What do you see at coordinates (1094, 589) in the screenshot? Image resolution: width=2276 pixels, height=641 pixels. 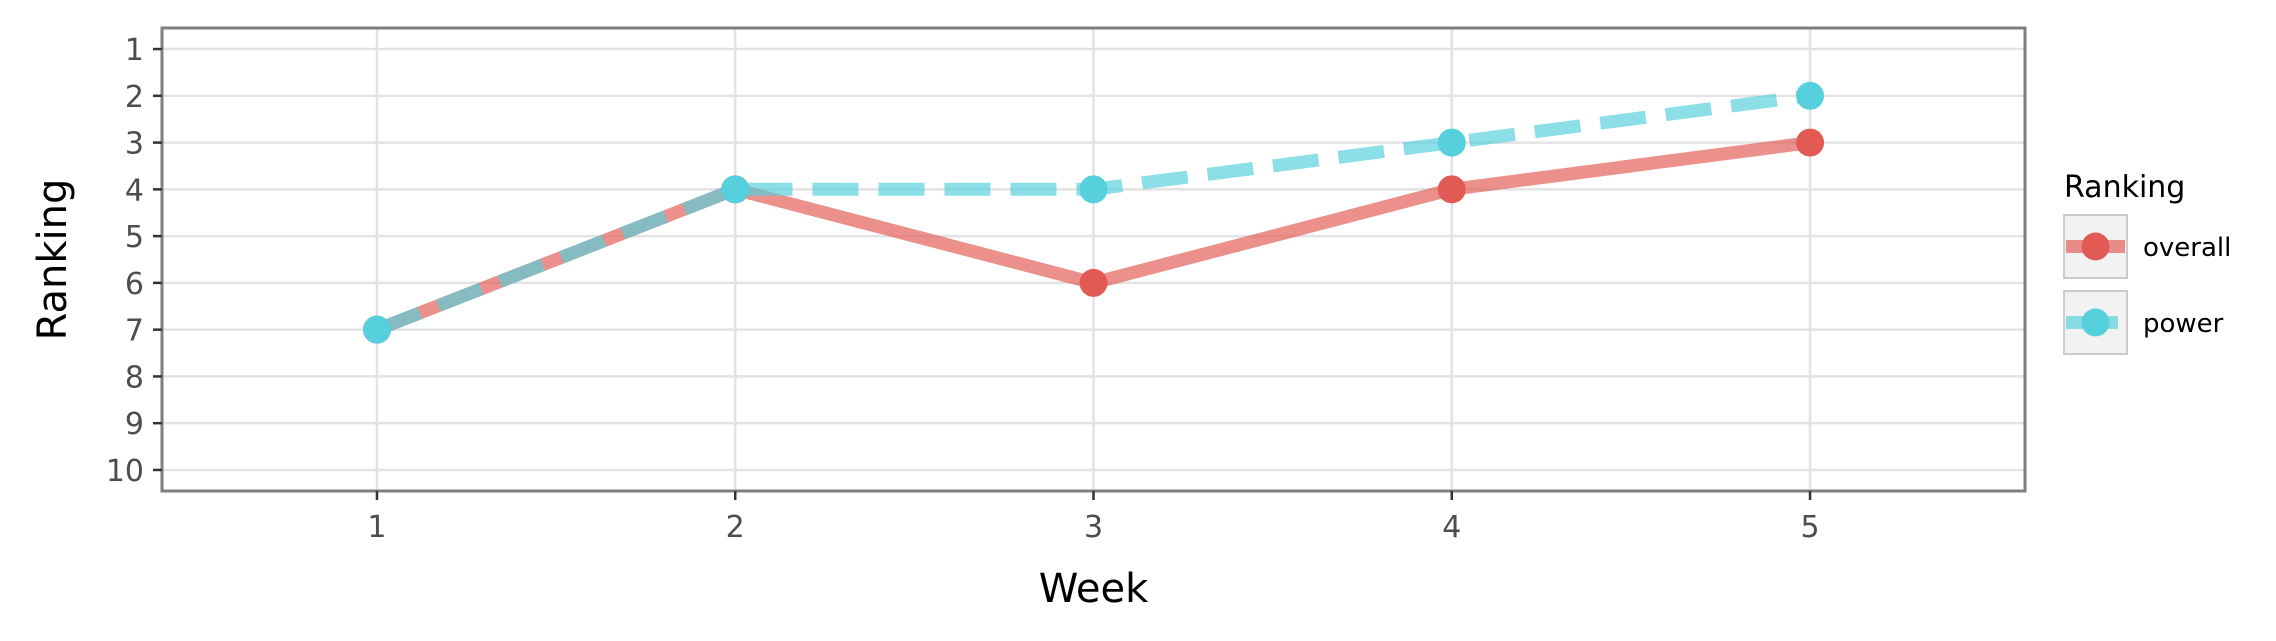 I see `x-axis-title: Week` at bounding box center [1094, 589].